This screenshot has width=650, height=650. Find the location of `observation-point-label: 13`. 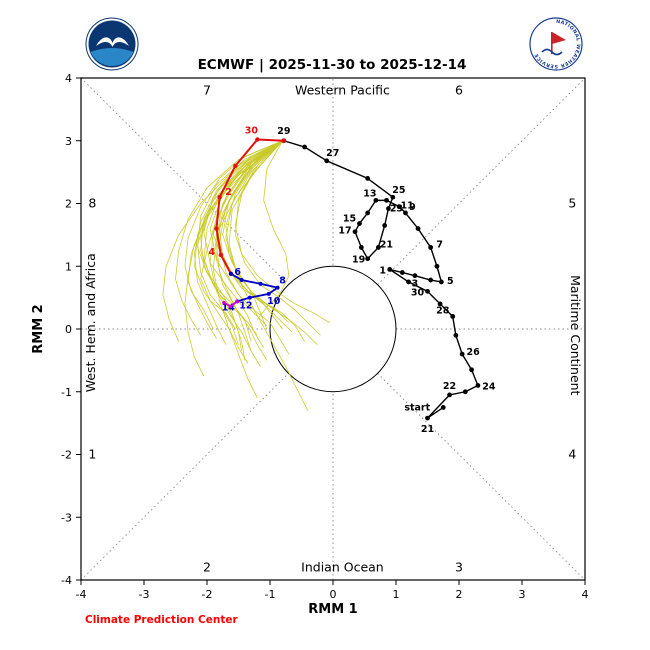

observation-point-label: 13 is located at coordinates (369, 193).